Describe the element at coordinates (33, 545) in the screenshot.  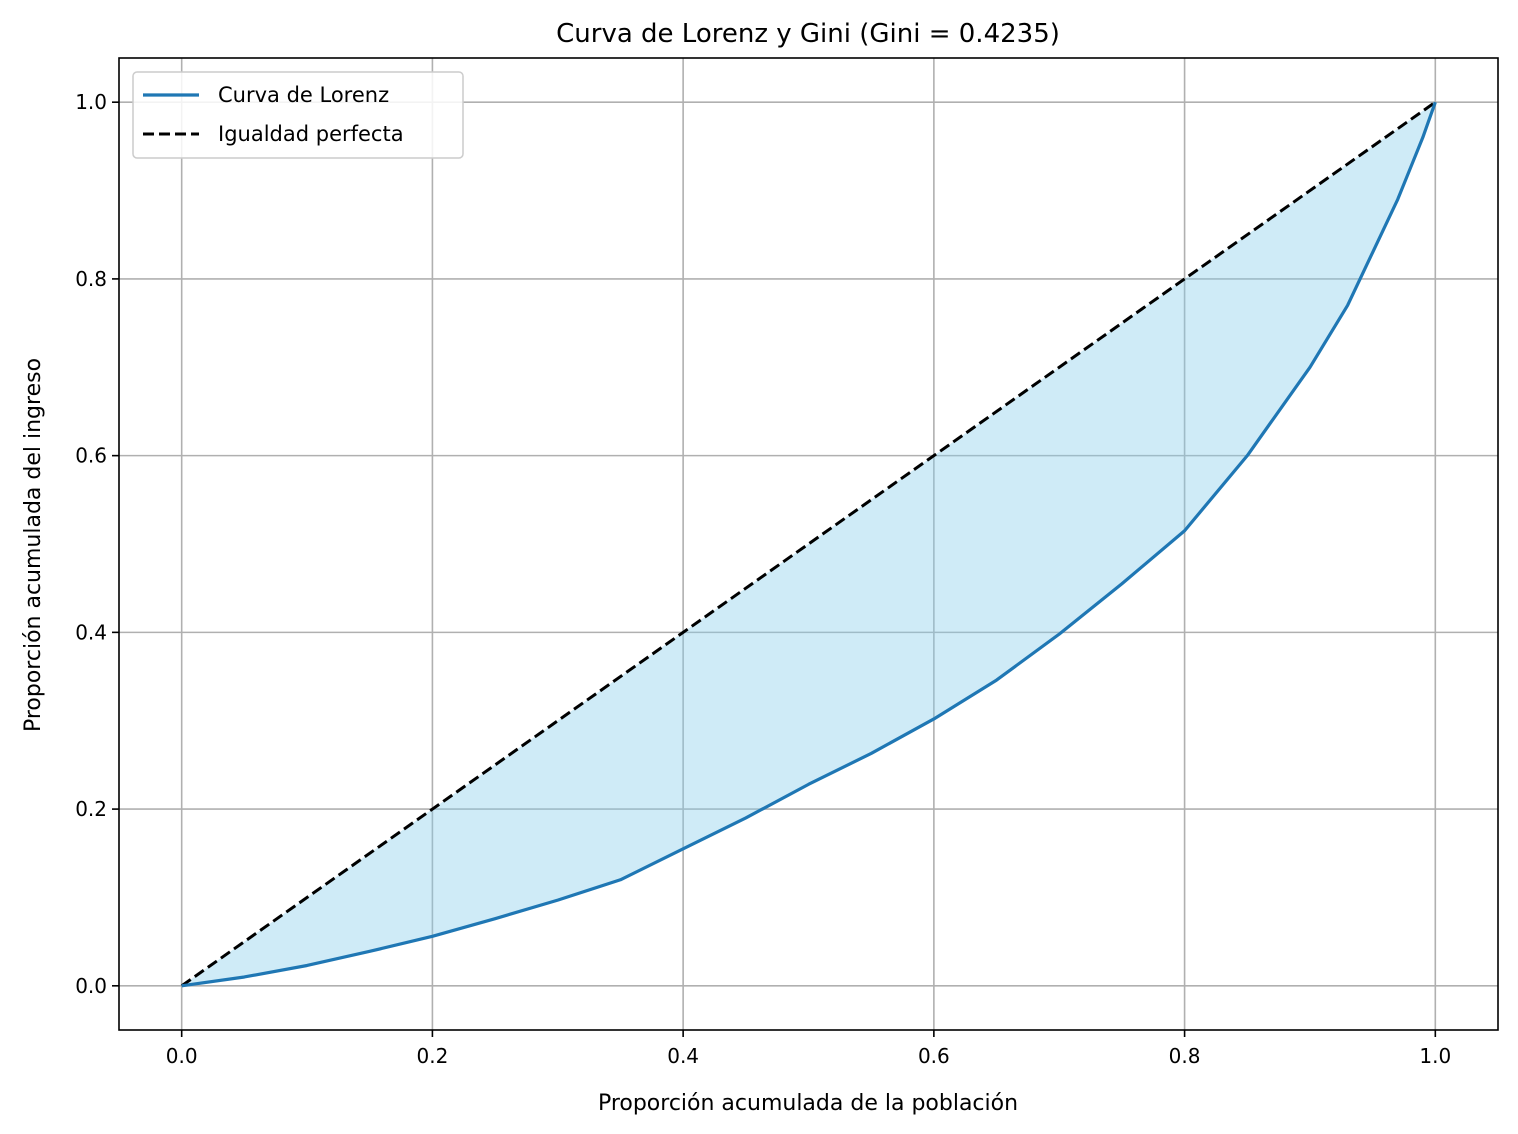
I see `y-axis-label: Proporción acumulada del ingreso` at that location.